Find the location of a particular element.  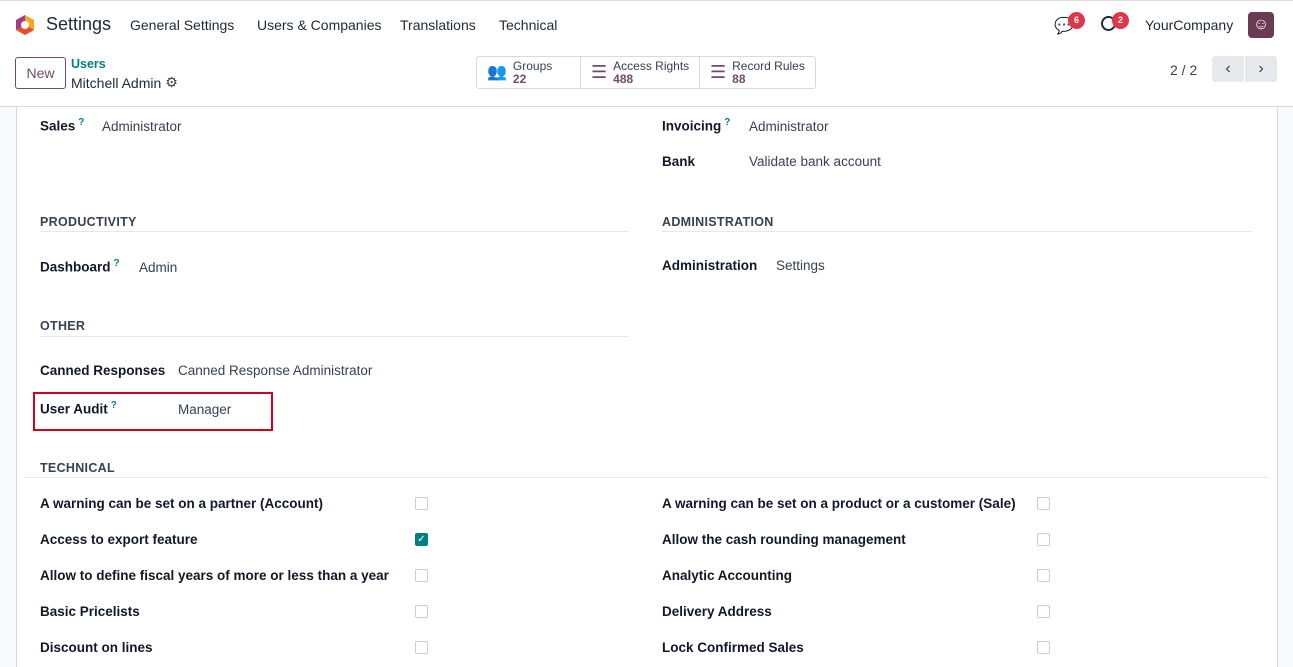

technical-option-label: Access to export feature is located at coordinates (119, 539).